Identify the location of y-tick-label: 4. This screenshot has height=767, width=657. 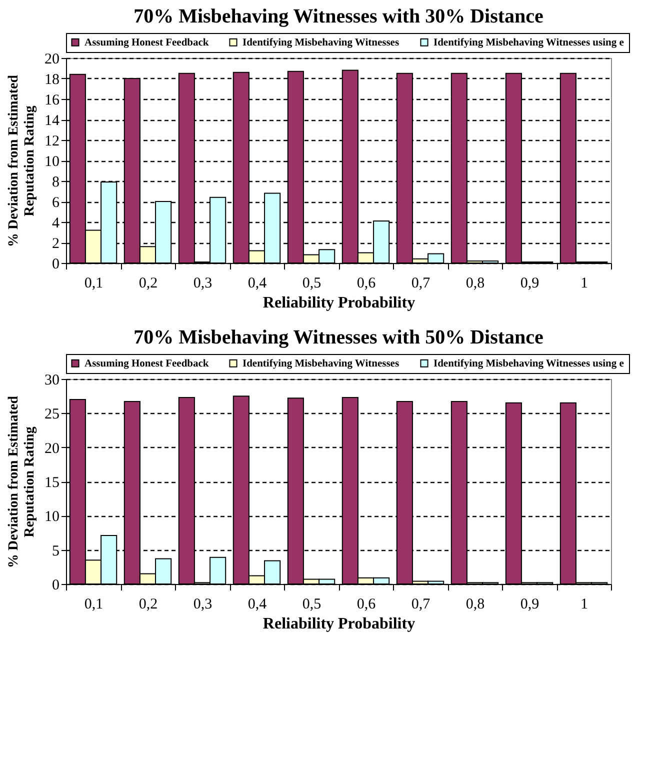
(56, 224).